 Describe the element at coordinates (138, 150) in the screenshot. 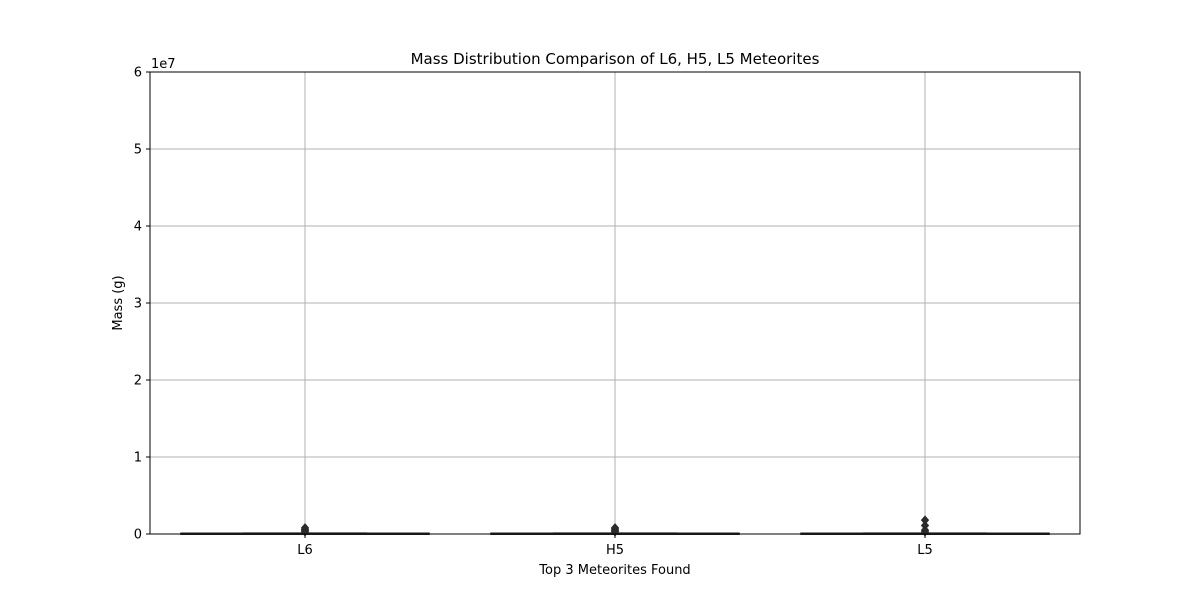

I see `y-tick-label: 5` at that location.